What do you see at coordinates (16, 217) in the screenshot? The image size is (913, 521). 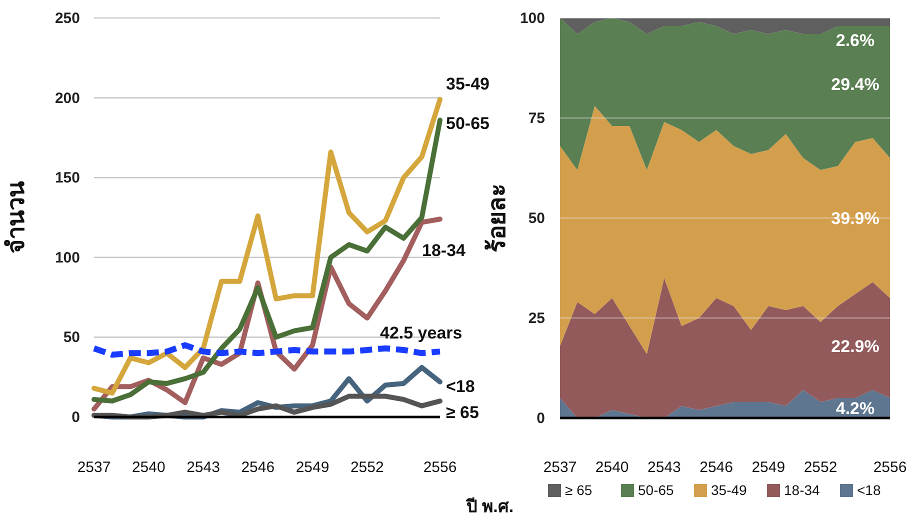 I see `y-axis-title: จำนวน` at bounding box center [16, 217].